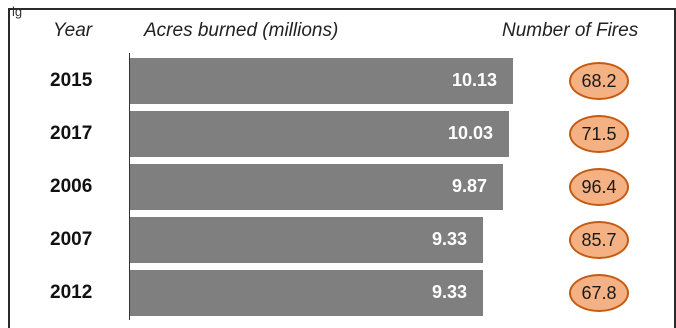 Image resolution: width=676 pixels, height=328 pixels. I want to click on category-axis-line, so click(129, 186).